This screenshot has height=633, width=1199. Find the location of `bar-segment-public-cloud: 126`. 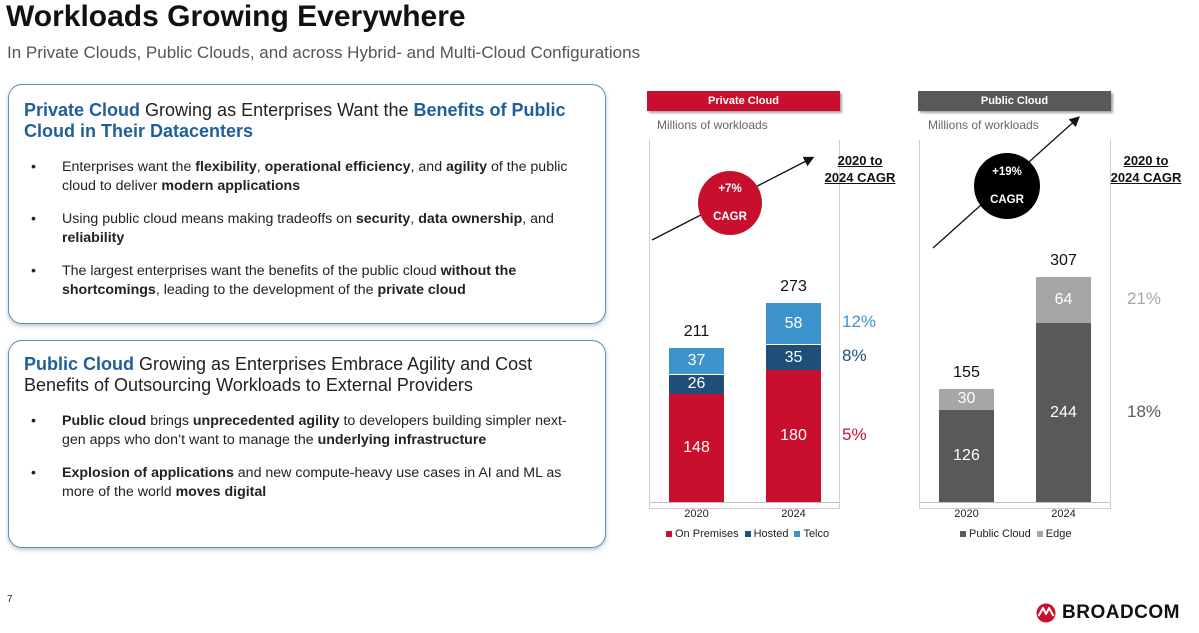

bar-segment-public-cloud: 126 is located at coordinates (966, 455).